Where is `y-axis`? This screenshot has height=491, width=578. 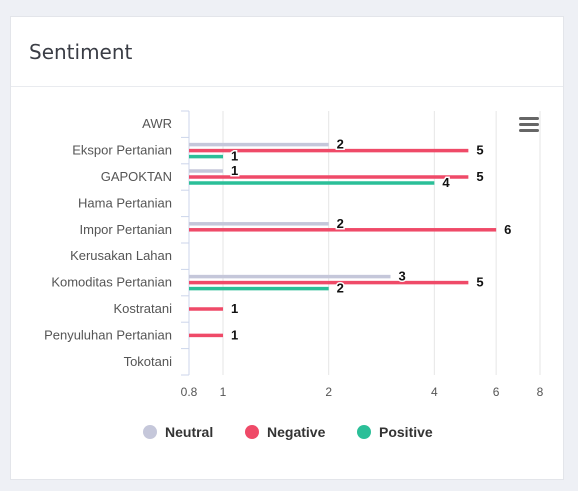 y-axis is located at coordinates (185, 243).